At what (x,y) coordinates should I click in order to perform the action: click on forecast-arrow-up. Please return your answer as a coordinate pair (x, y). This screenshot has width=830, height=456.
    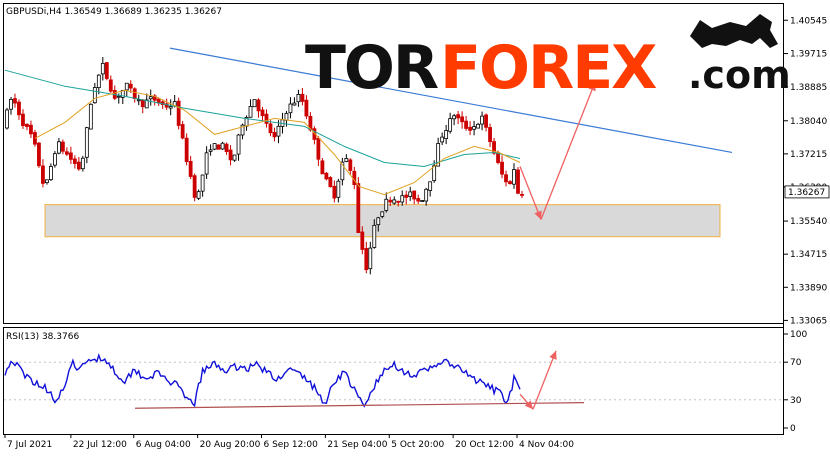
    Looking at the image, I should click on (568, 151).